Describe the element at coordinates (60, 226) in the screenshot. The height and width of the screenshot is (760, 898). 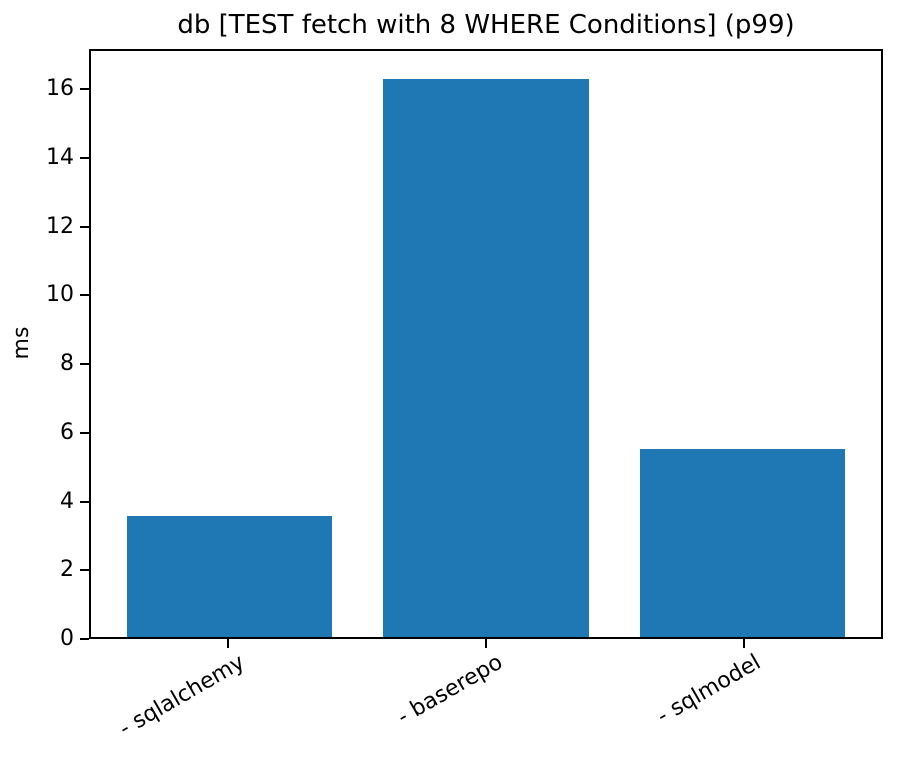
I see `y-tick-label: 12` at that location.